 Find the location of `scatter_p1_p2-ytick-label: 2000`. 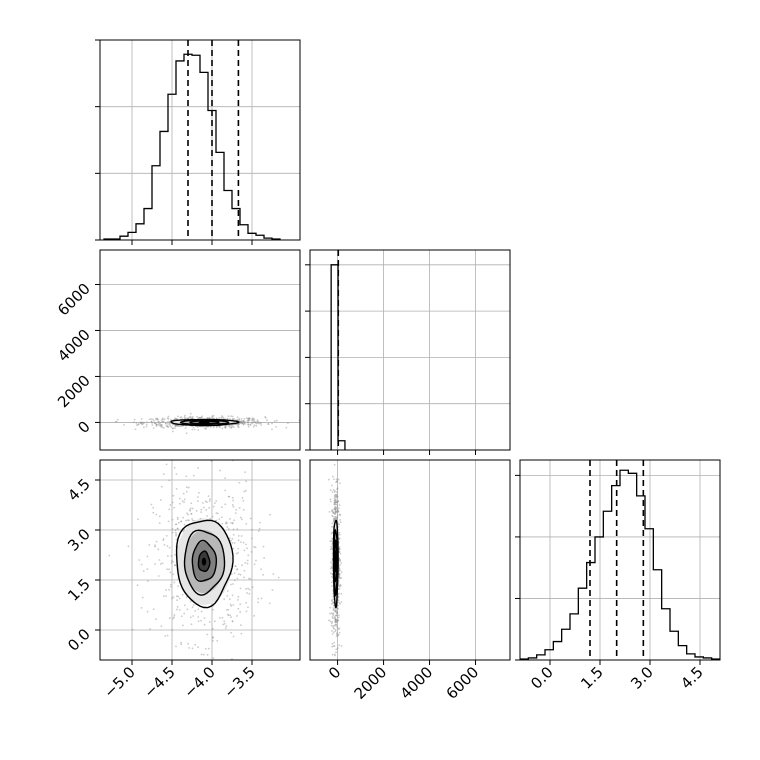

scatter_p1_p2-ytick-label: 2000 is located at coordinates (74, 392).